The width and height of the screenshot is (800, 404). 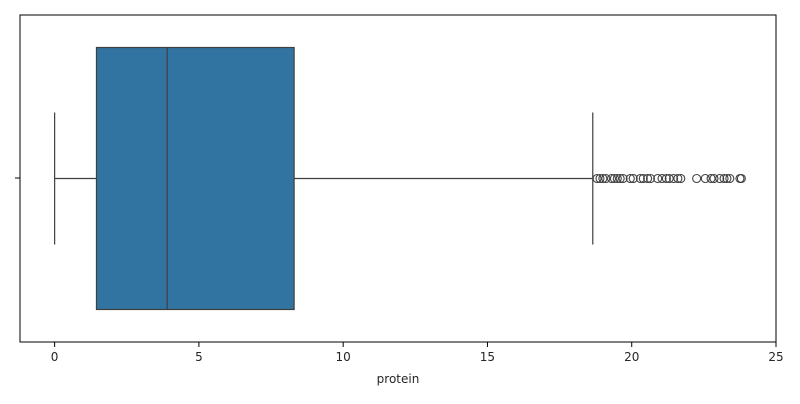 I want to click on x-tick-label: 0, so click(x=55, y=357).